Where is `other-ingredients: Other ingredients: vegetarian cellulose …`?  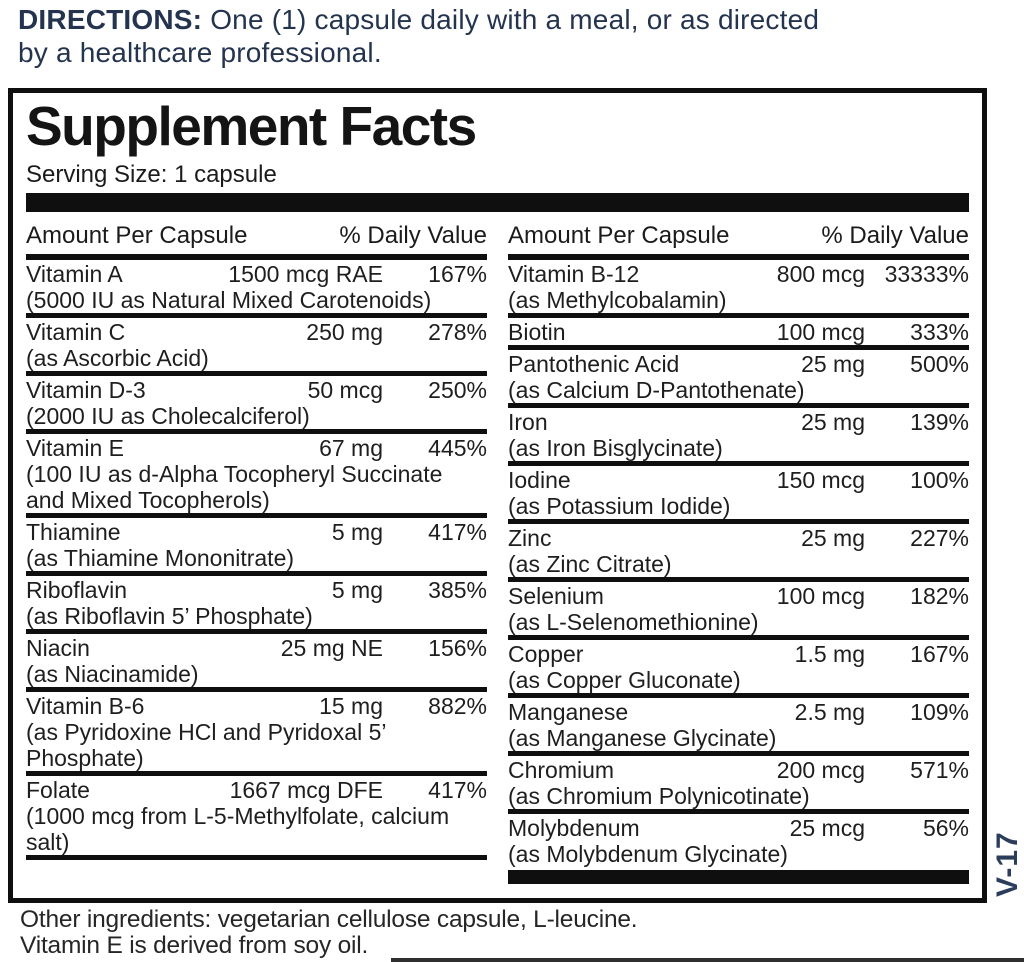
other-ingredients: Other ingredients: vegetarian cellulose … is located at coordinates (329, 932).